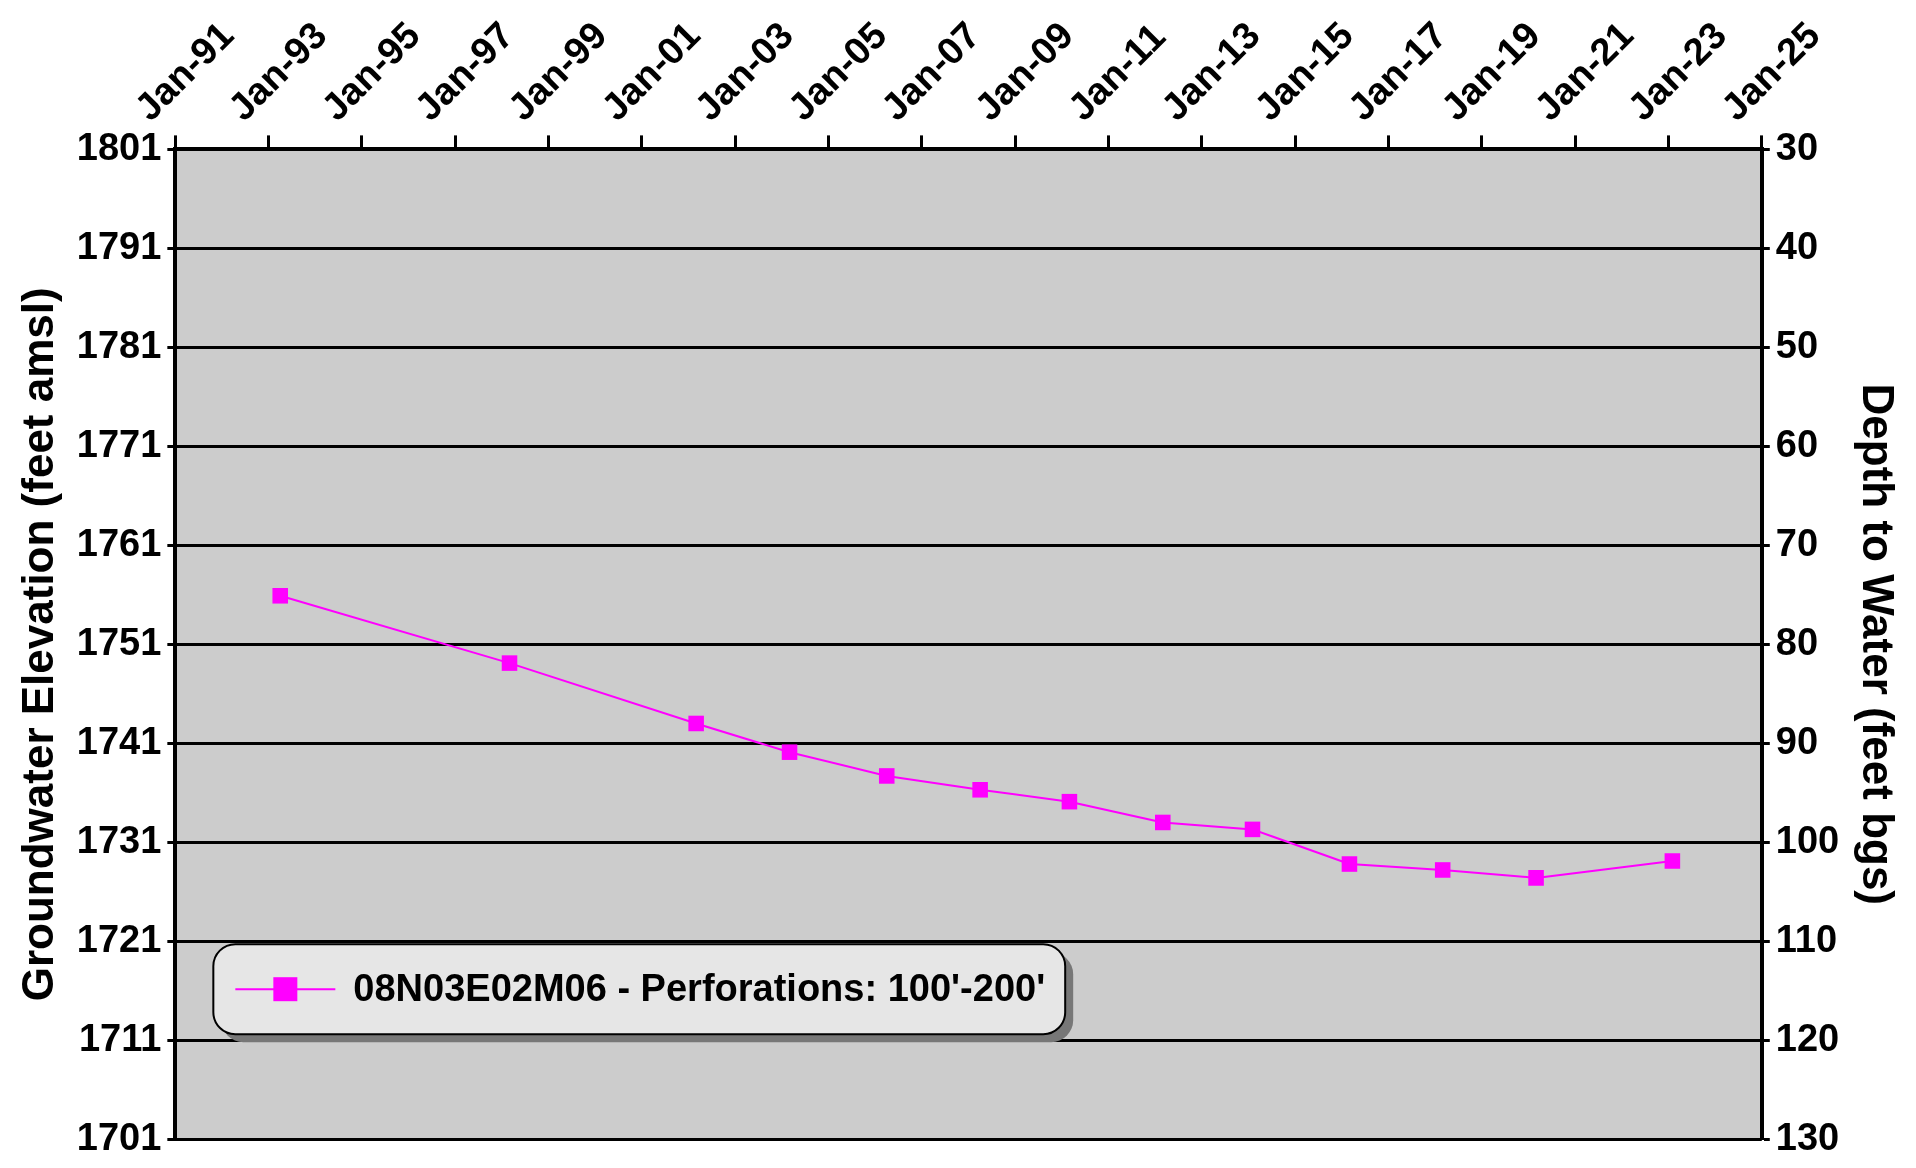  Describe the element at coordinates (119, 344) in the screenshot. I see `y-tick-label: 1781` at that location.